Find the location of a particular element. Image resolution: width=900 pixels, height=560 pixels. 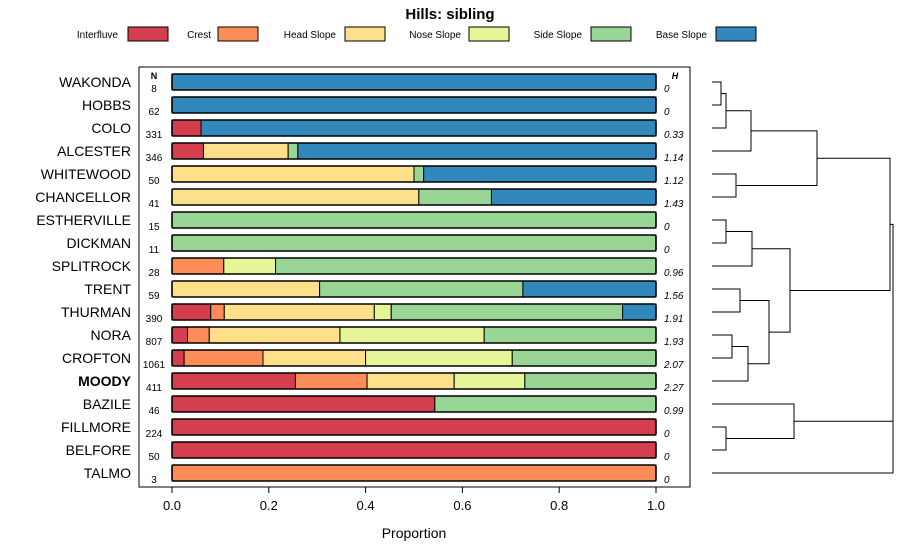

n-column-header: N is located at coordinates (154, 76).